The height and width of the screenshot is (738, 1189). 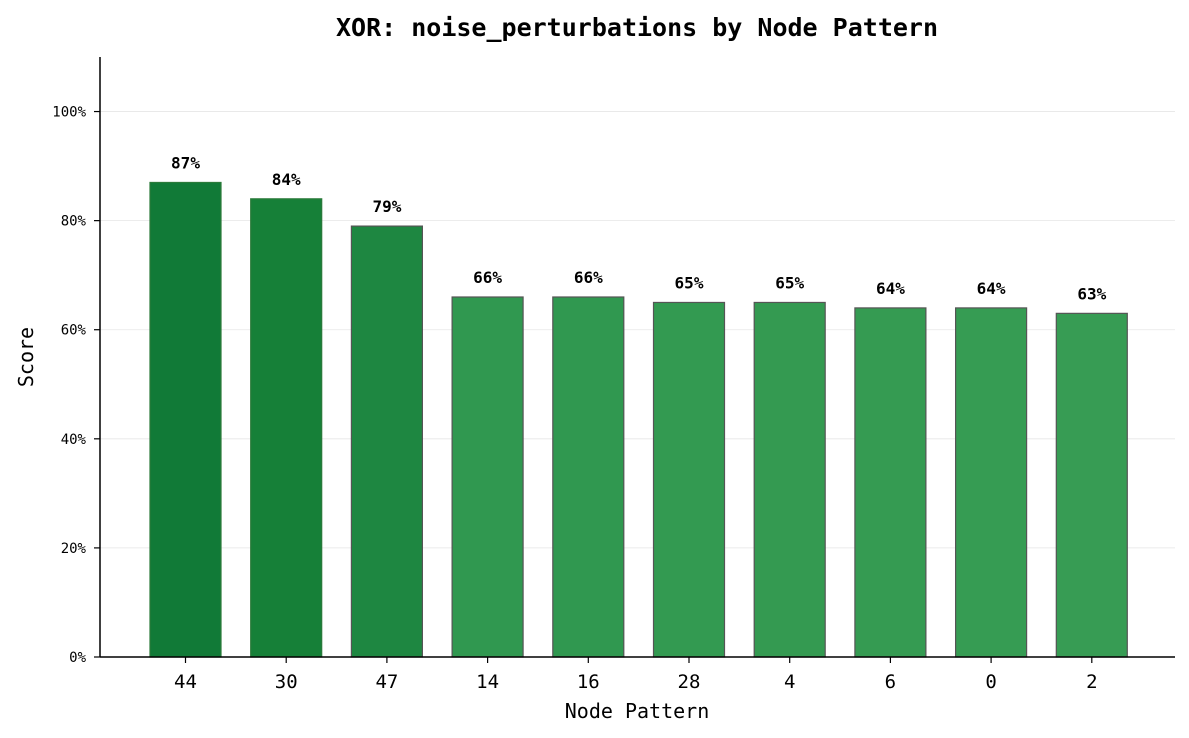 I want to click on y-tick-label: 100%, so click(x=69, y=113).